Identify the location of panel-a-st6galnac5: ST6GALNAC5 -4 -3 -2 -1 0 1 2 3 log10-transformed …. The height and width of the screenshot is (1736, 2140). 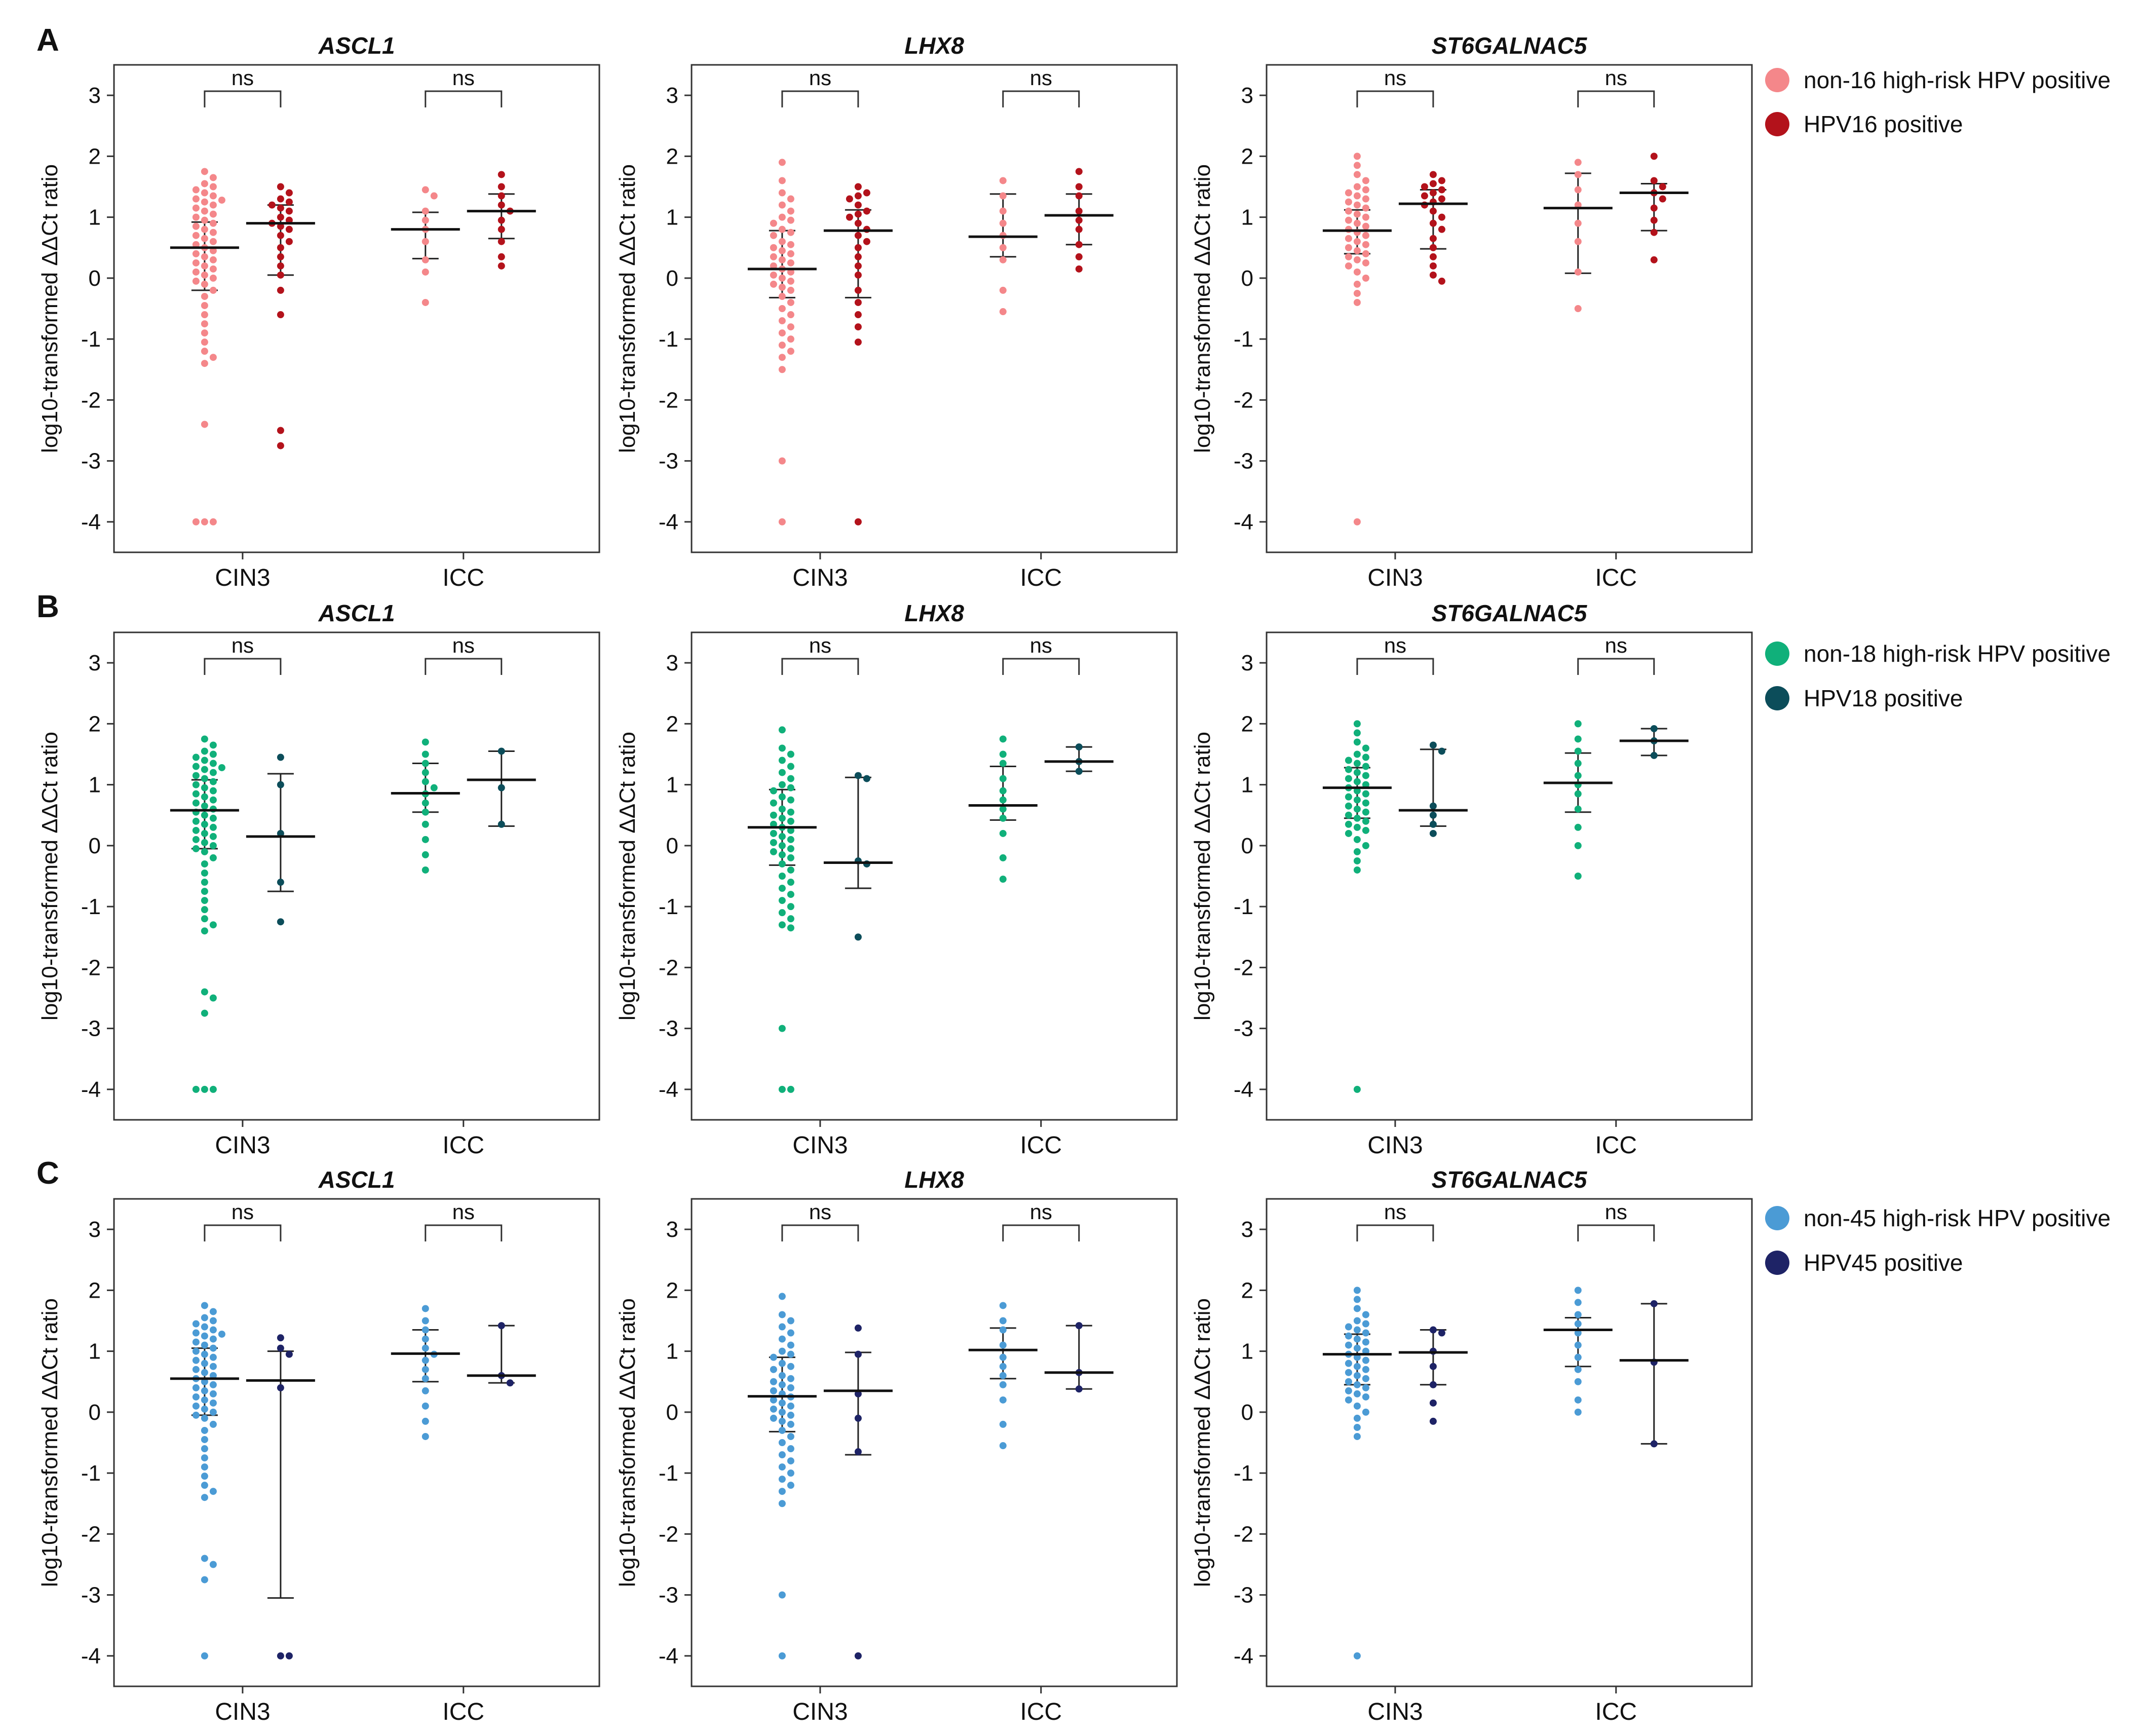
(1471, 311).